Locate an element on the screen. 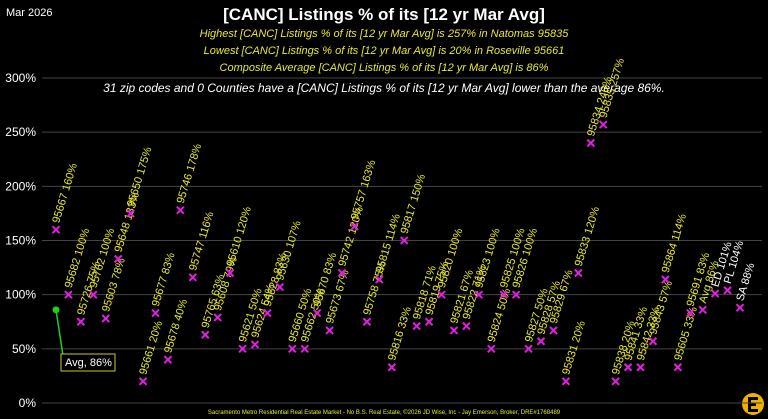 Image resolution: width=768 pixels, height=419 pixels. category-label: ED is located at coordinates (718, 279).